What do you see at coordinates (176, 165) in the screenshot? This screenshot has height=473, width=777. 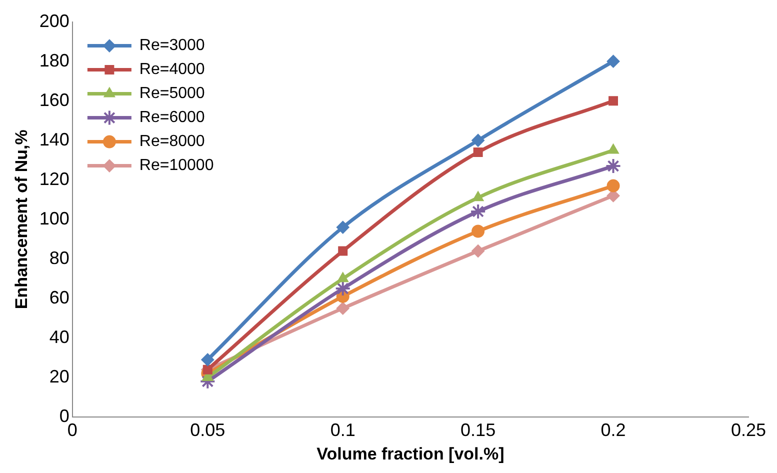 I see `legend-label: Re=10000` at bounding box center [176, 165].